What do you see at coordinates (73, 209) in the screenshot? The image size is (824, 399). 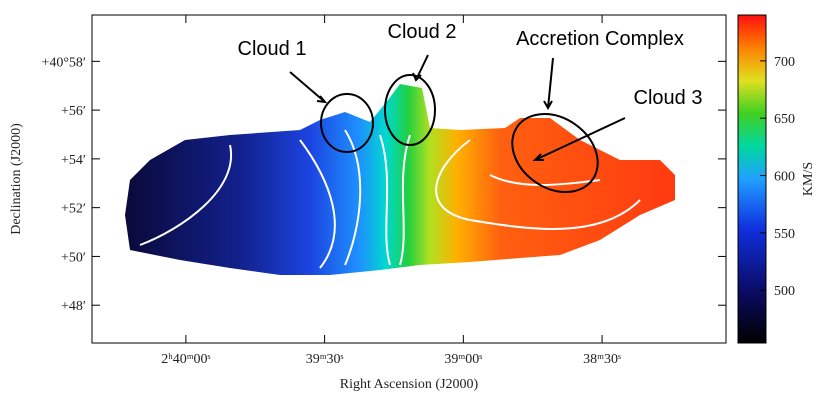 I see `y-tick-label: +52′` at bounding box center [73, 209].